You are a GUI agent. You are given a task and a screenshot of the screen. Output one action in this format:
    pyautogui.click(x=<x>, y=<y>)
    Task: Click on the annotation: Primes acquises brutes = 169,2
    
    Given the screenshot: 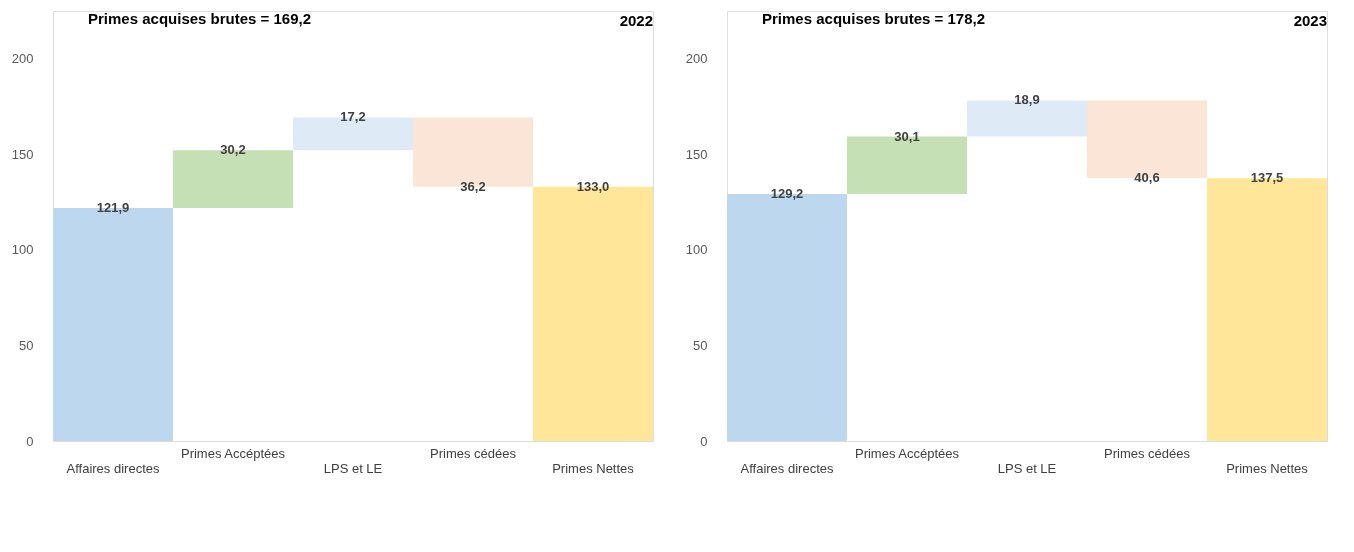 What is the action you would take?
    pyautogui.click(x=200, y=18)
    